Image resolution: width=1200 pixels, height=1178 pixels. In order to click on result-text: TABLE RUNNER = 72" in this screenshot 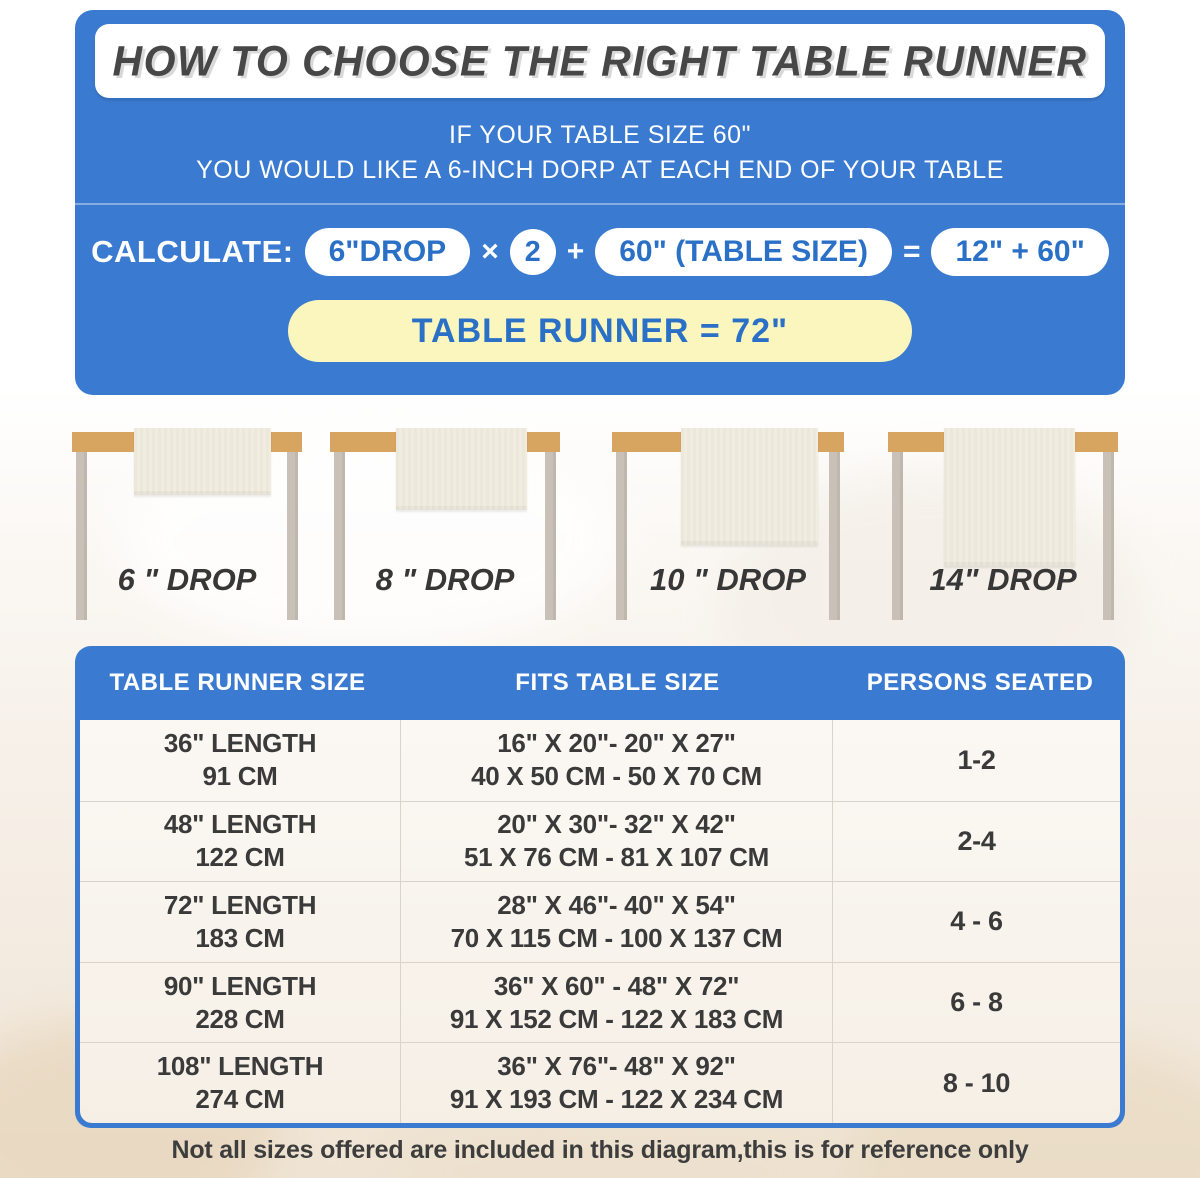, I will do `click(600, 330)`.